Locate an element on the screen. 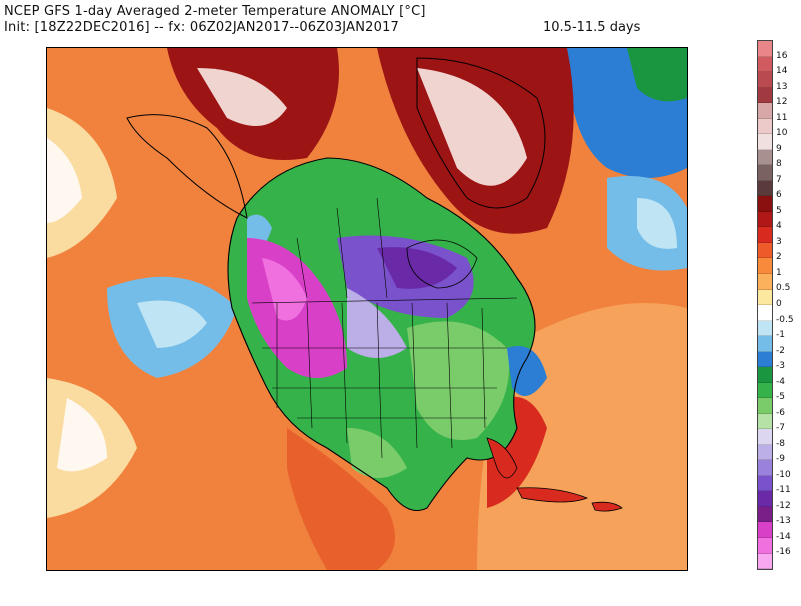 The width and height of the screenshot is (801, 606). colorbar-label: -12 is located at coordinates (783, 505).